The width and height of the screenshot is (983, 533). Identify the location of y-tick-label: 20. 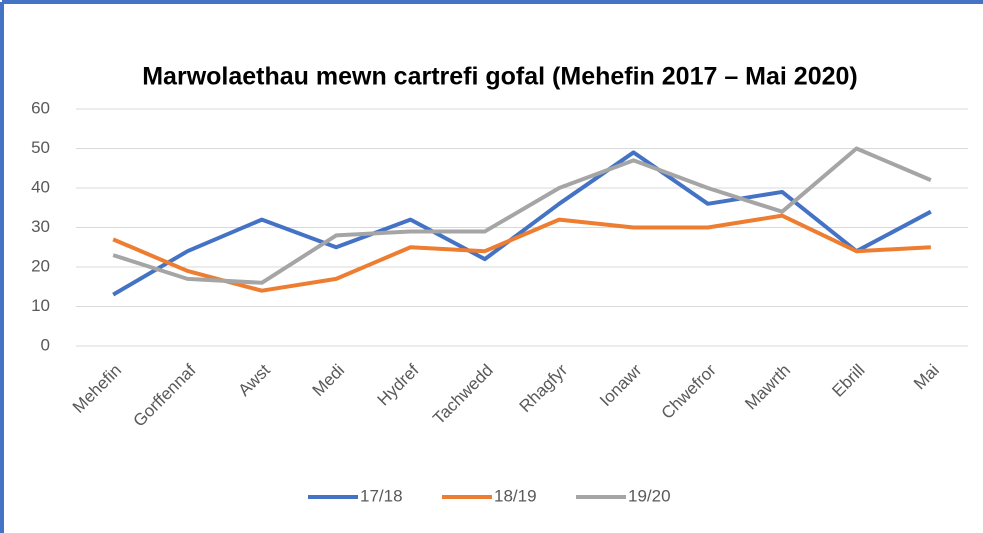
(40, 265).